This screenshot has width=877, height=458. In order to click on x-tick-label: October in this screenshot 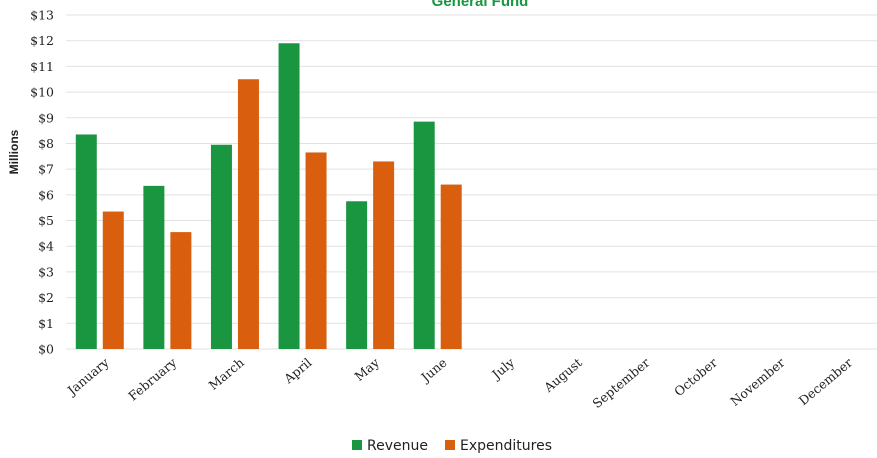, I will do `click(695, 377)`.